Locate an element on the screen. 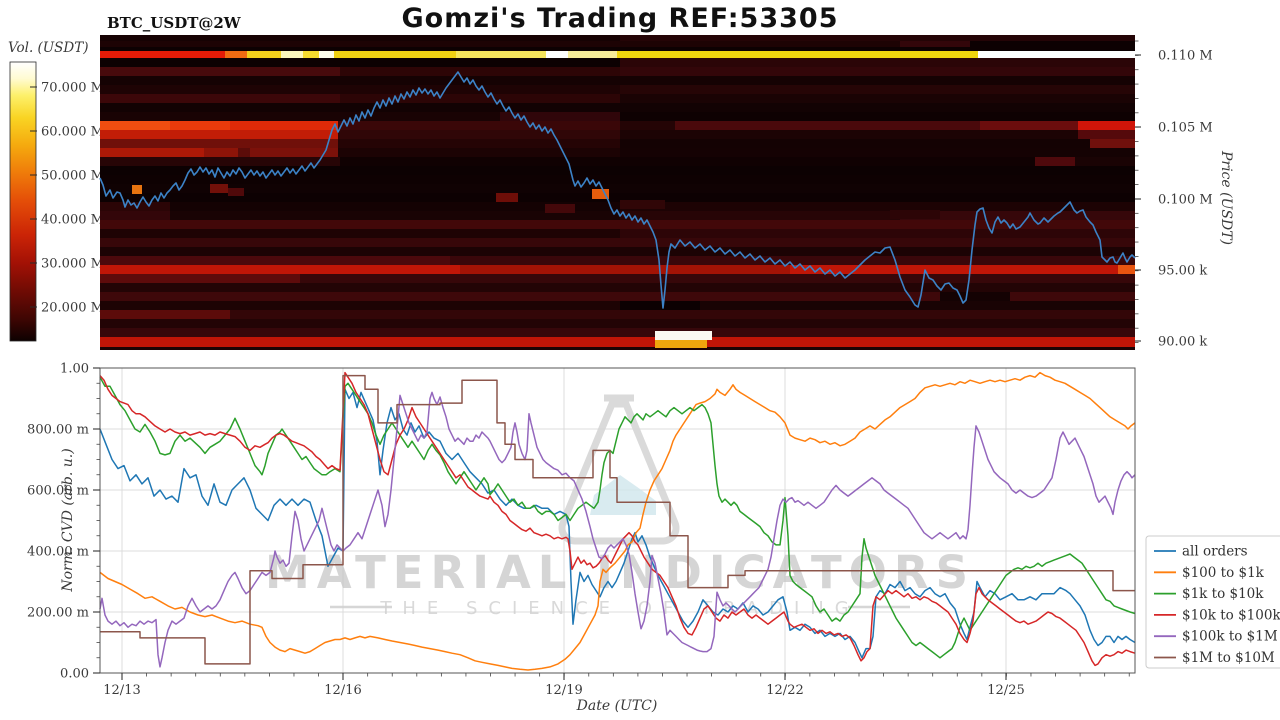 The height and width of the screenshot is (720, 1280). material-indicators-logo-icon is located at coordinates (619, 469).